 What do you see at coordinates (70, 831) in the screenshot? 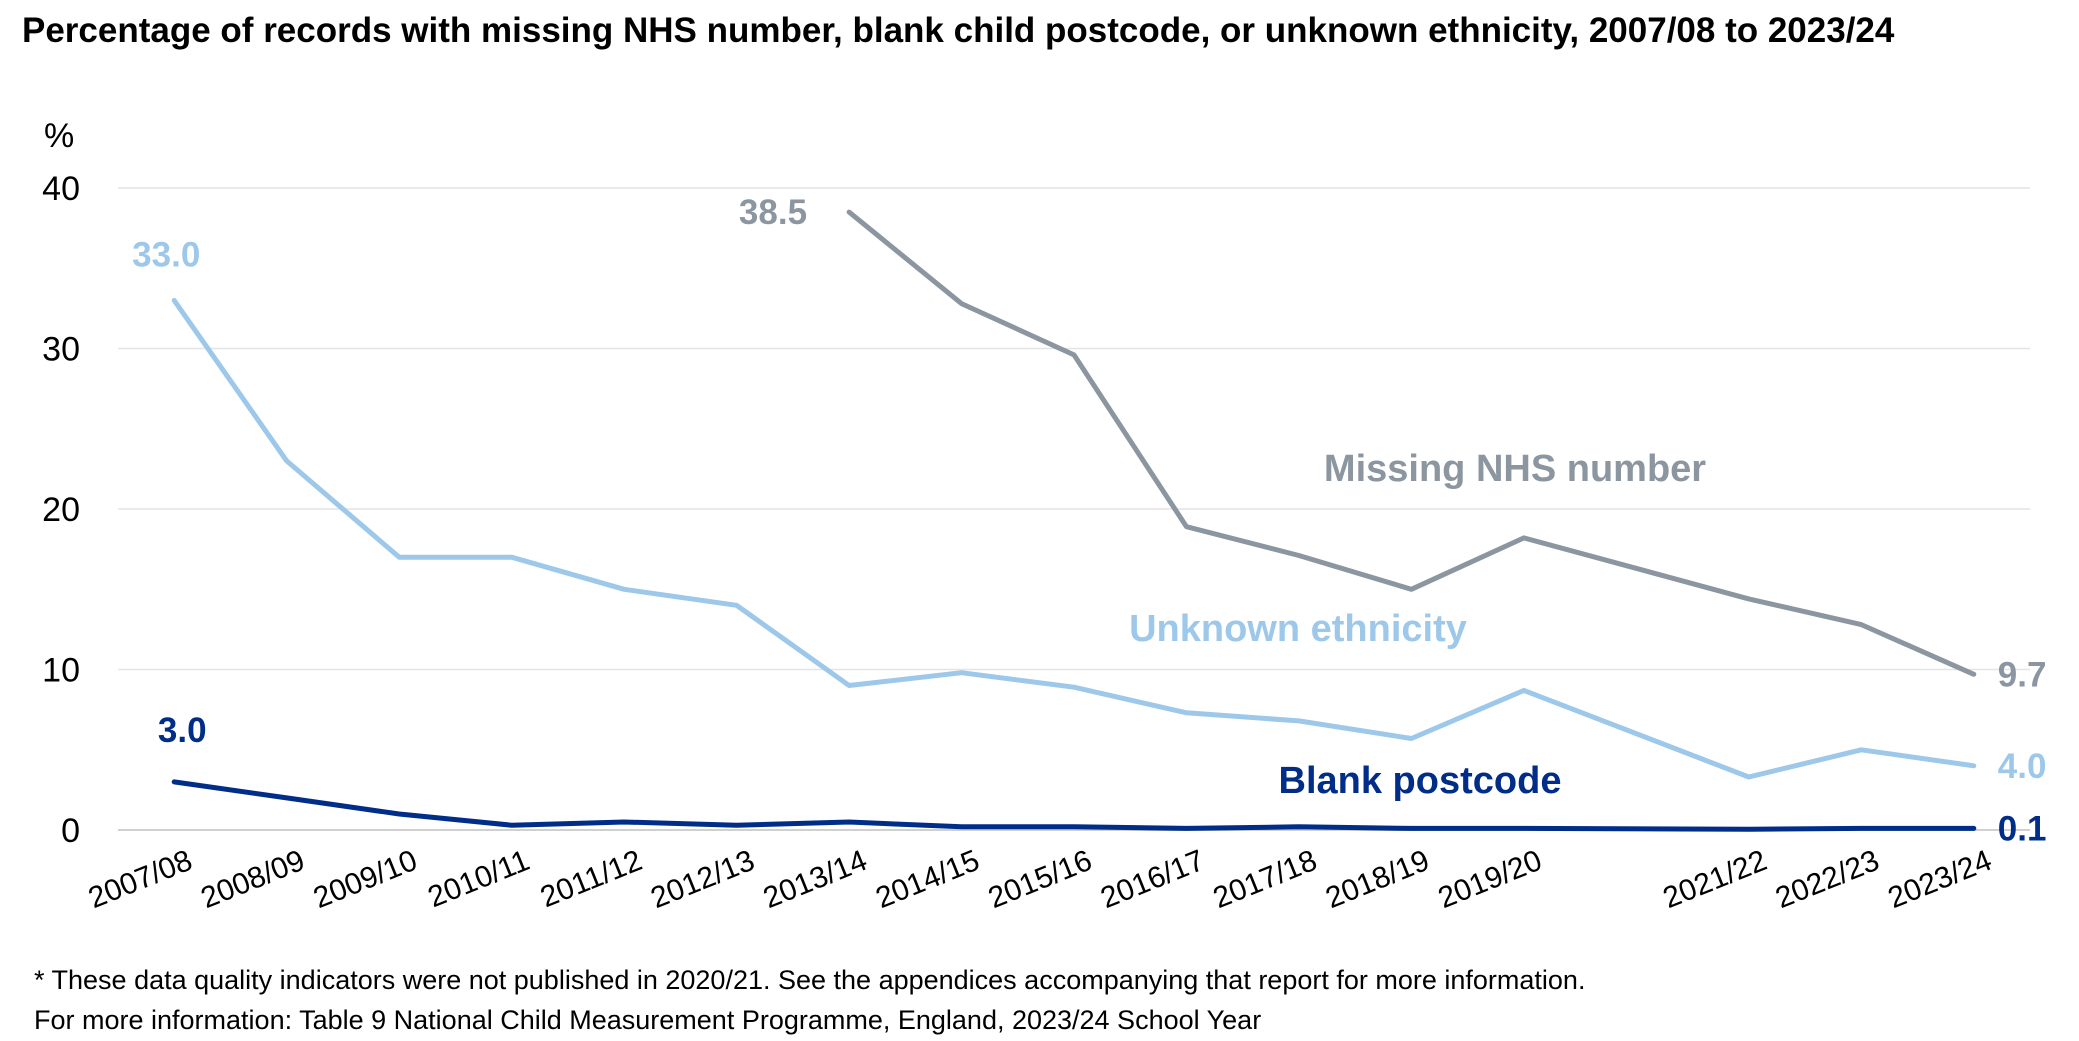
I see `y-tick-label: 0` at bounding box center [70, 831].